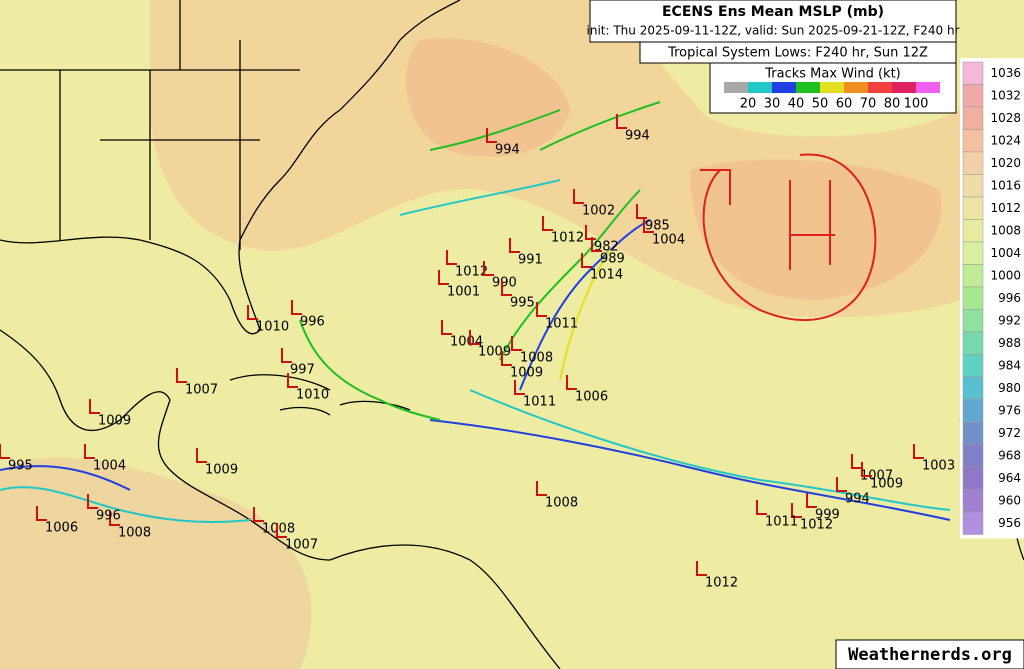 The width and height of the screenshot is (1024, 669). I want to click on scale-label: 1024, so click(1005, 140).